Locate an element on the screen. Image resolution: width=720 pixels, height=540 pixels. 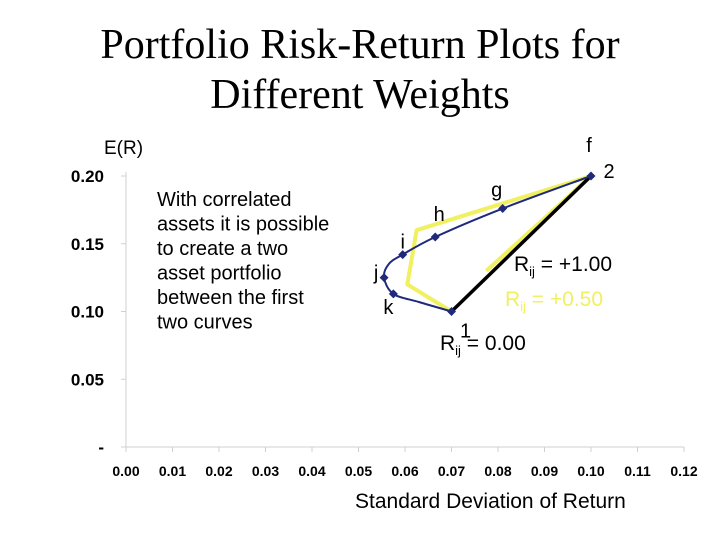
x-tick-label: 0.02 is located at coordinates (218, 471).